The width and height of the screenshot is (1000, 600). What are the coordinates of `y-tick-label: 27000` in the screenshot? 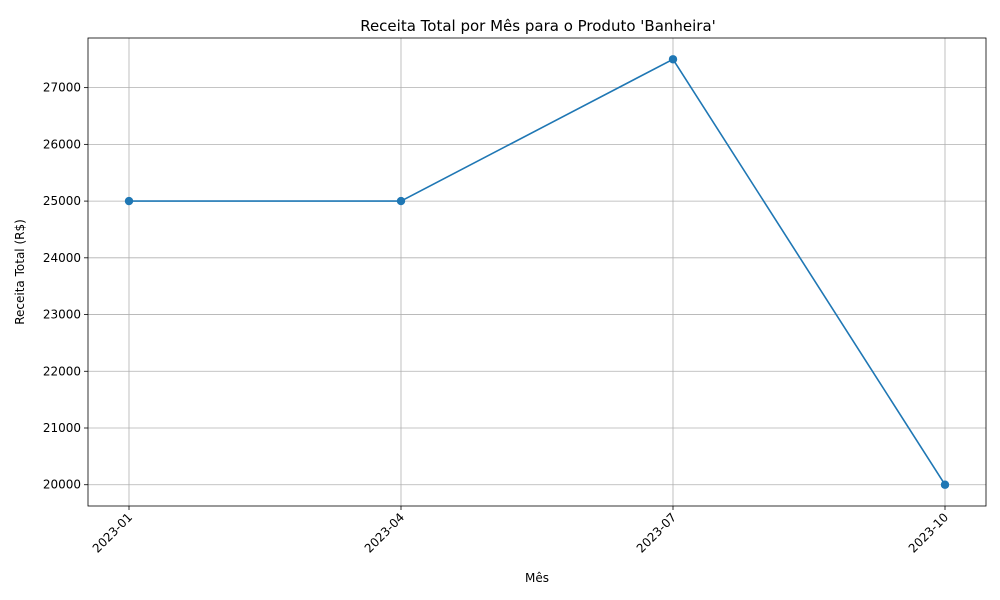 It's located at (62, 88).